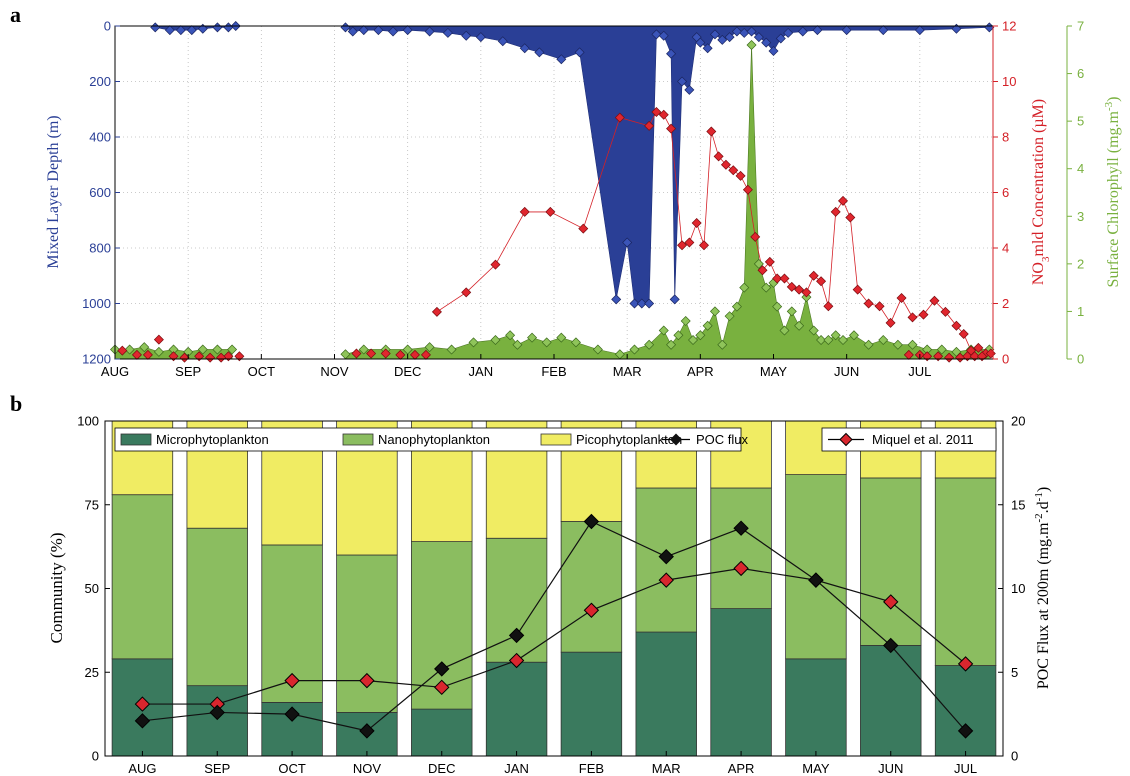  Describe the element at coordinates (965, 768) in the screenshot. I see `panel-b-xtick-label: JUL` at that location.